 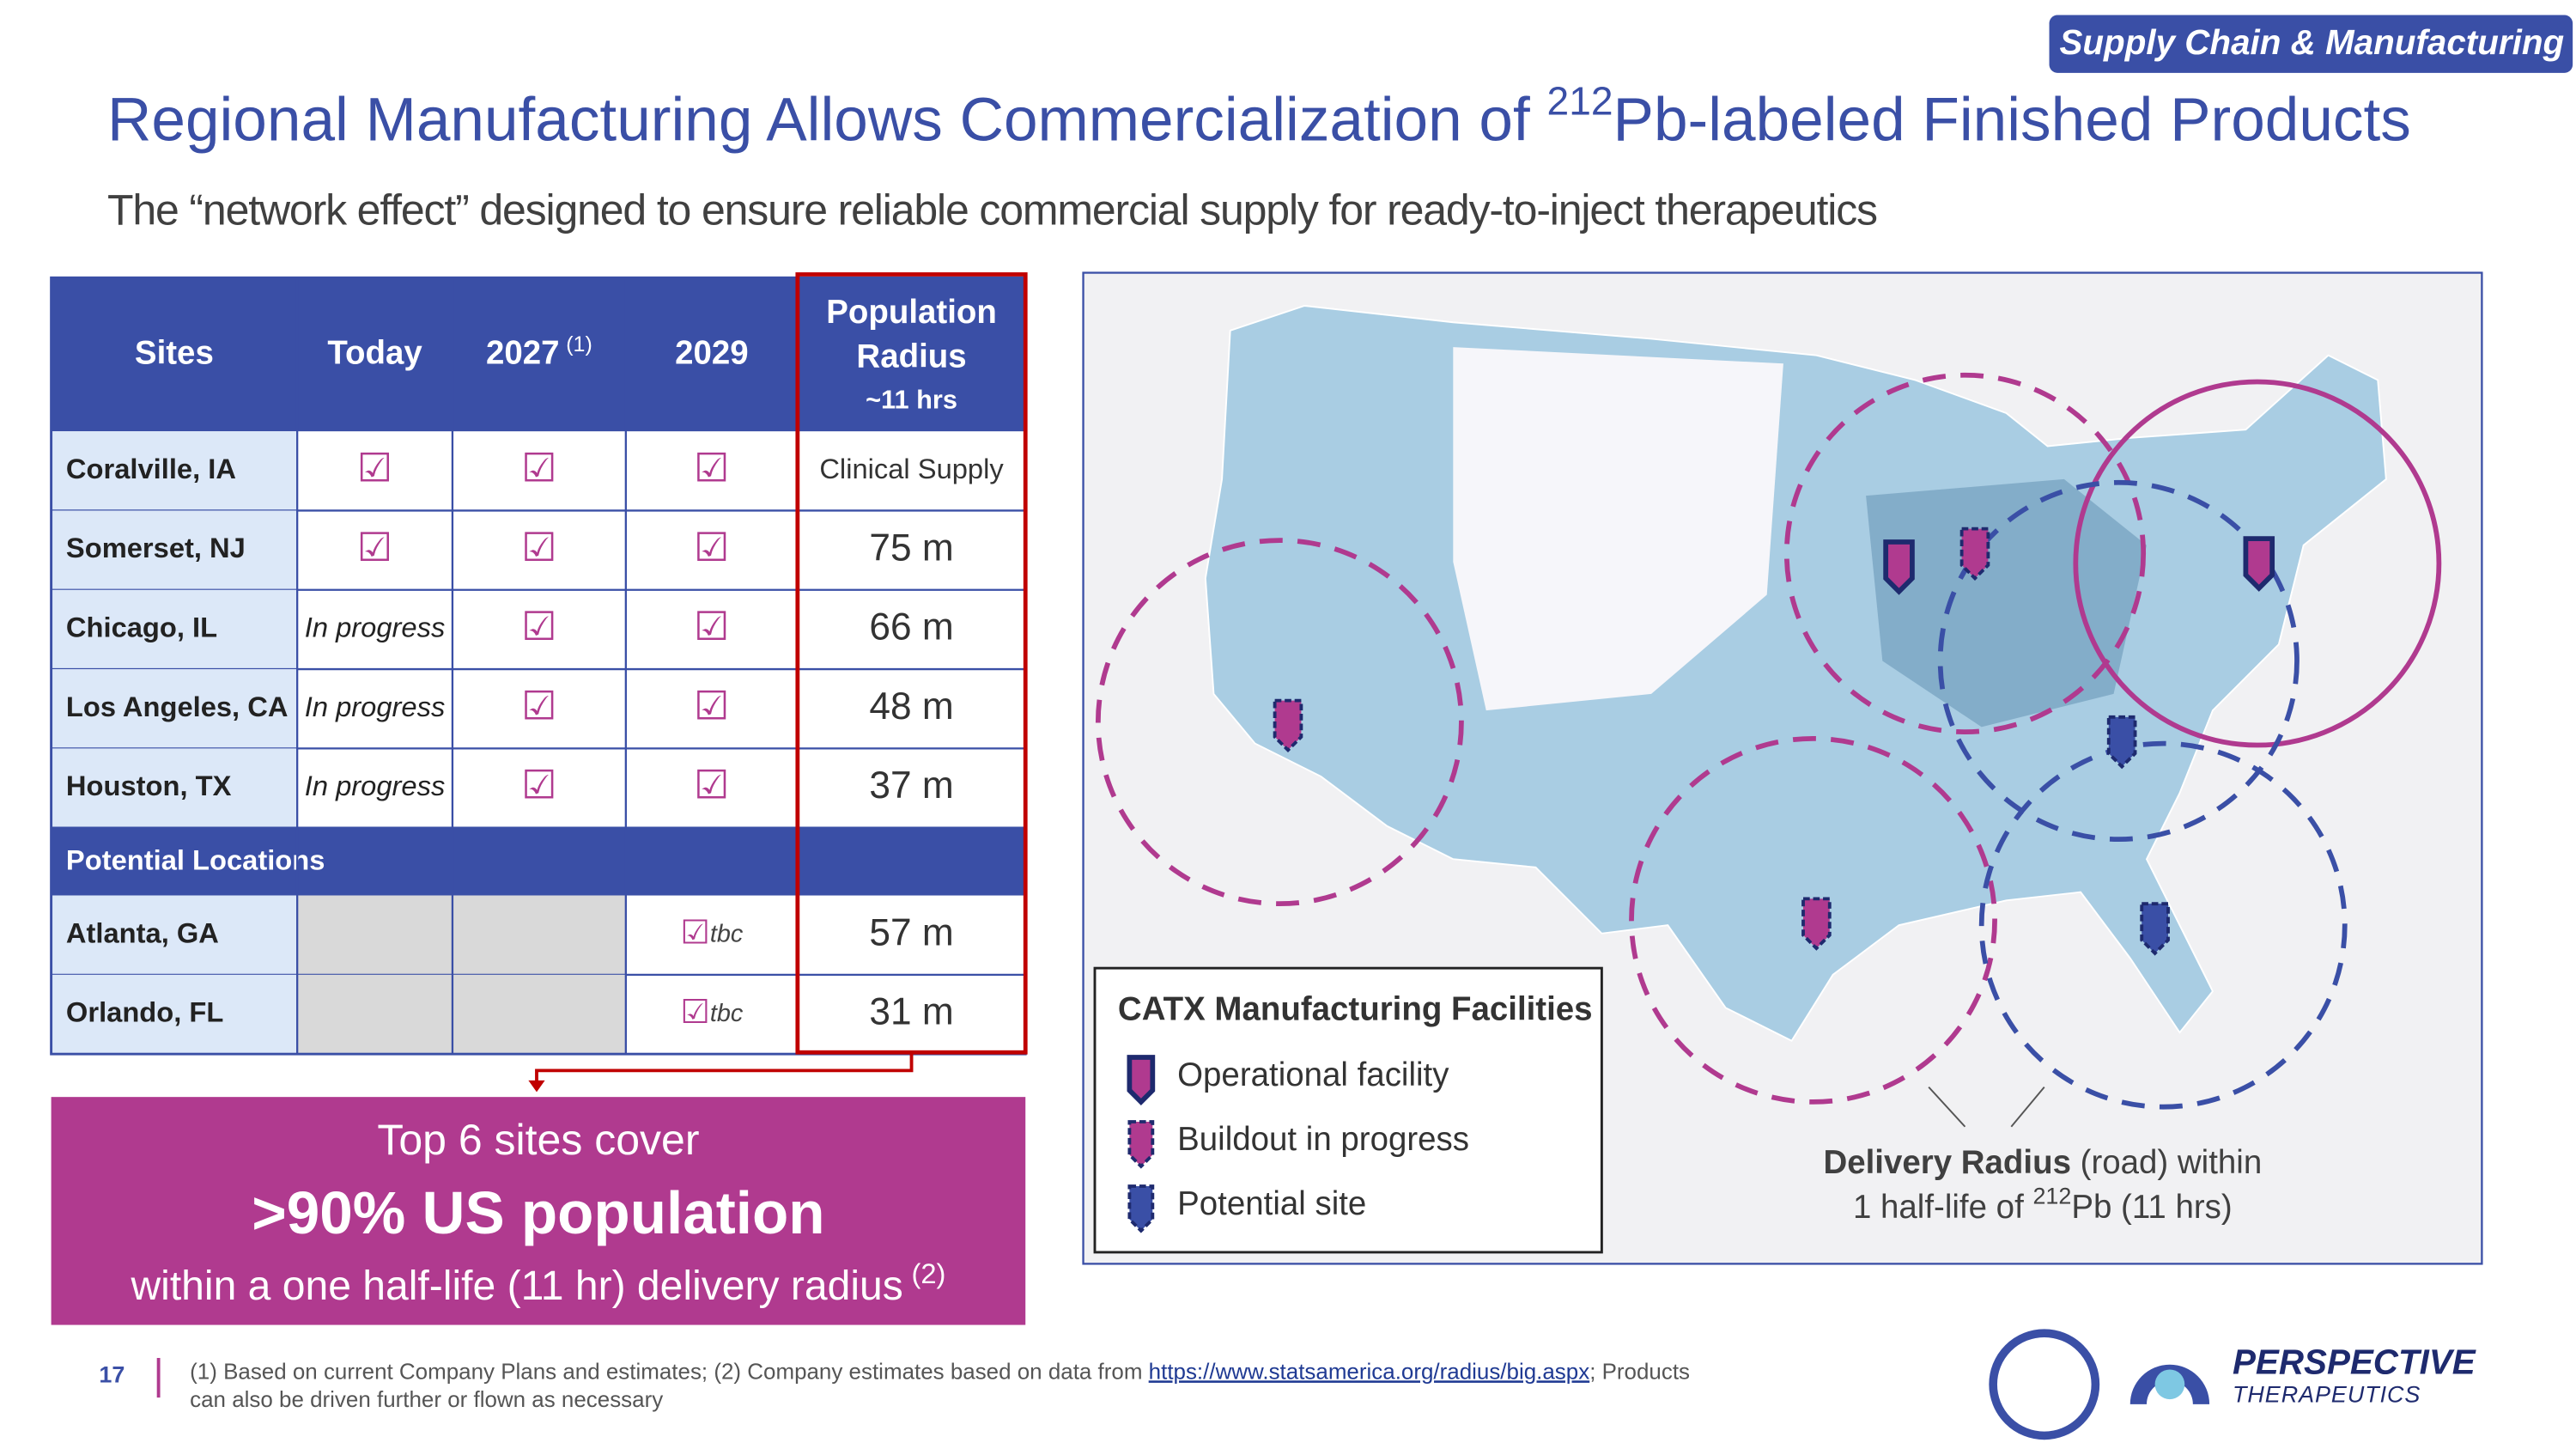 What do you see at coordinates (1580, 101) in the screenshot?
I see `title-sup: 212` at bounding box center [1580, 101].